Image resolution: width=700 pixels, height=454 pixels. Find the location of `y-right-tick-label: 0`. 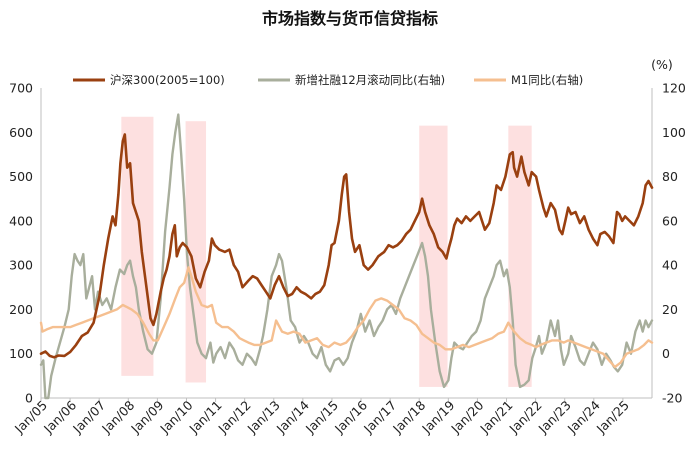

y-right-tick-label: 0 is located at coordinates (666, 353).